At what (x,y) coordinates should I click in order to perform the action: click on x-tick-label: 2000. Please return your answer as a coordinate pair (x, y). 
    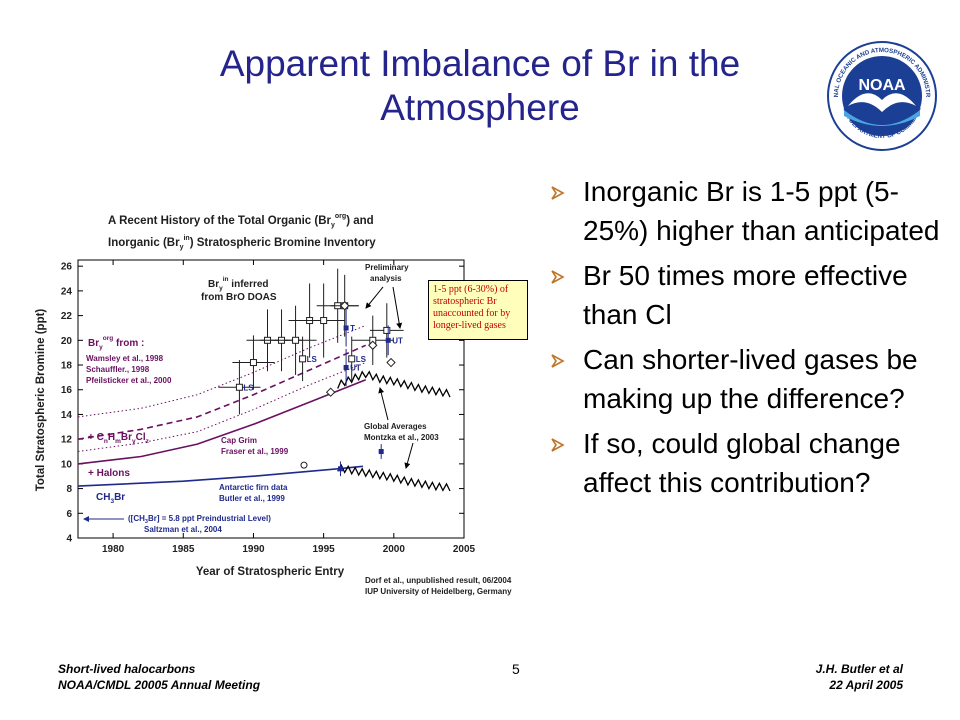
    Looking at the image, I should click on (394, 549).